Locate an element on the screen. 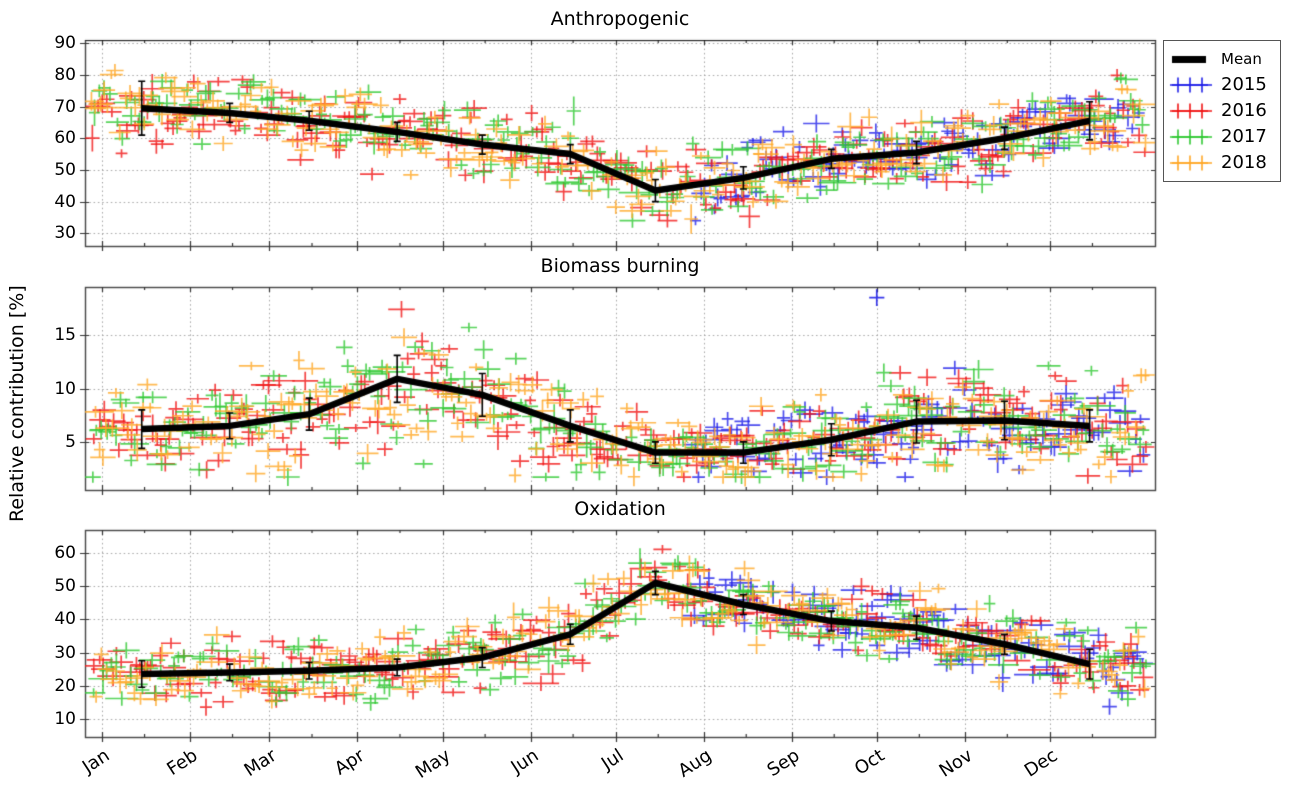 Image resolution: width=1294 pixels, height=802 pixels. y-tick-label: 5 is located at coordinates (70, 441).